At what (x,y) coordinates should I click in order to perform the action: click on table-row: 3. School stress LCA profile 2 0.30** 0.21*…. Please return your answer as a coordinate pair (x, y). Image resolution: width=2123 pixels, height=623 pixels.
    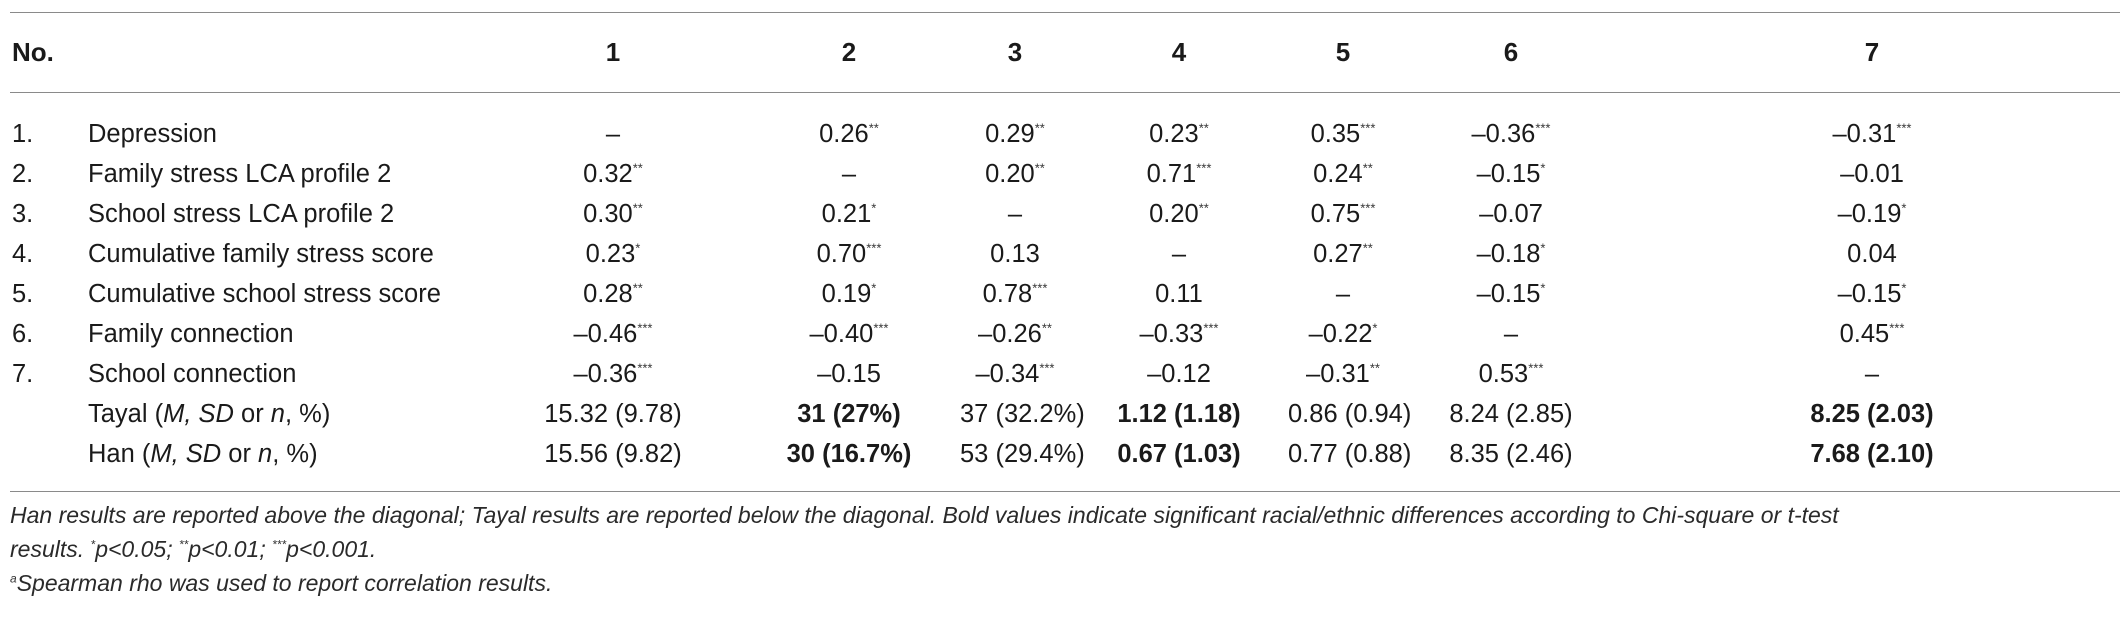
    Looking at the image, I should click on (1065, 214).